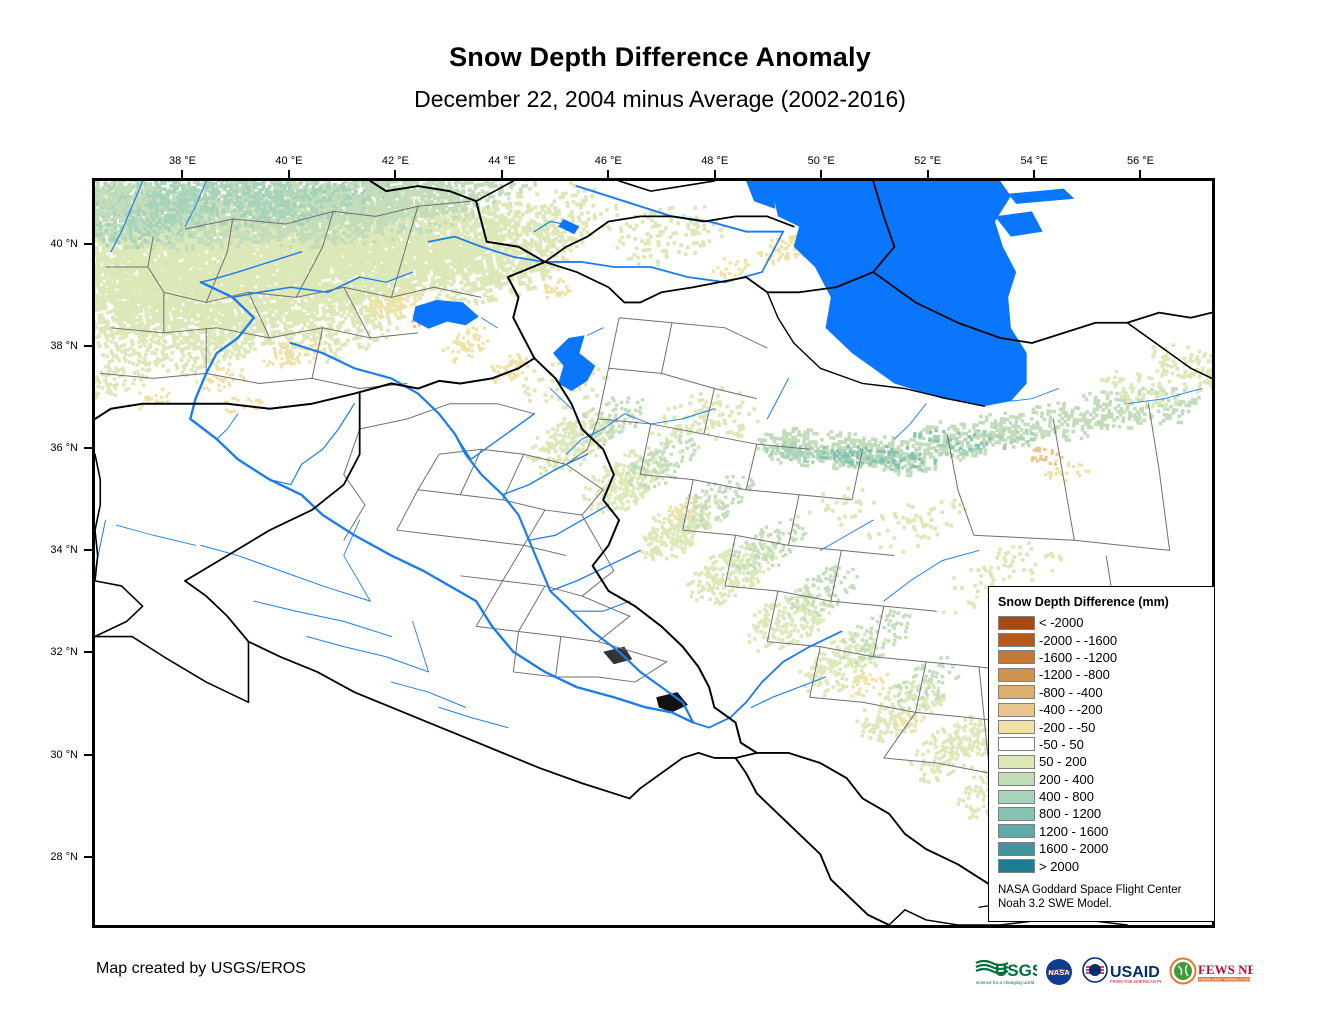 This screenshot has height=1020, width=1320. Describe the element at coordinates (1055, 903) in the screenshot. I see `legend-note-line2: Noah 3.2 SWE Model.` at that location.